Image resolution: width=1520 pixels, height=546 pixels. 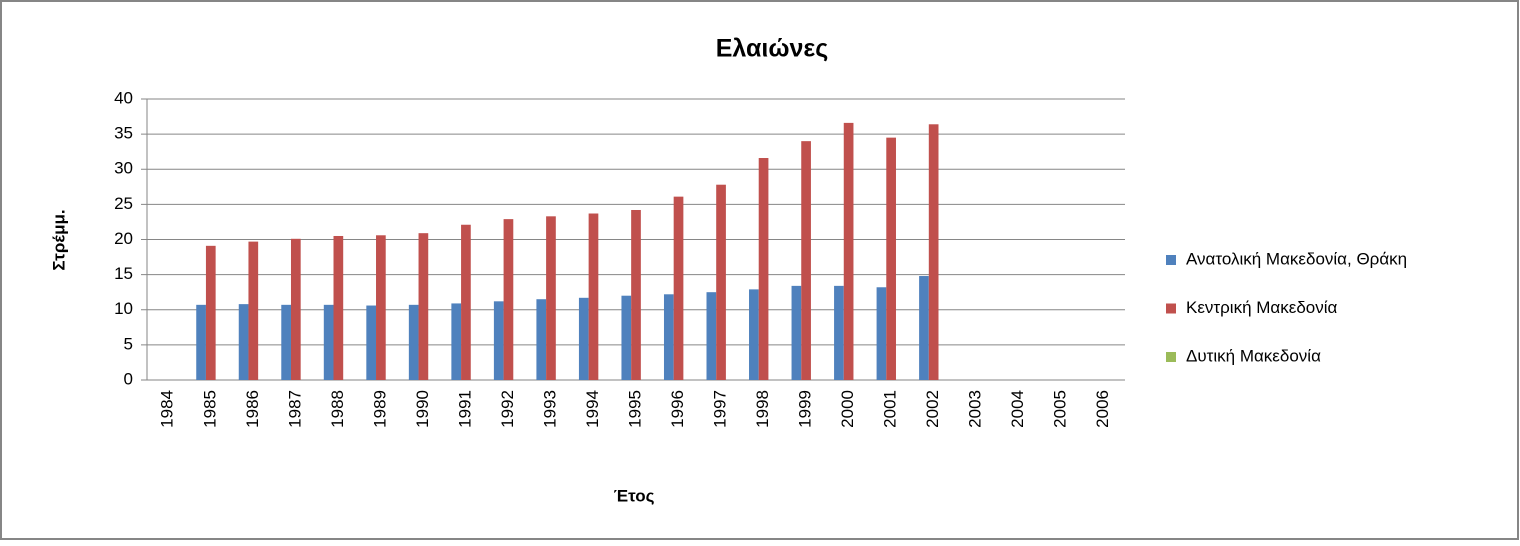 What do you see at coordinates (167, 409) in the screenshot?
I see `x-tick-label: 1984` at bounding box center [167, 409].